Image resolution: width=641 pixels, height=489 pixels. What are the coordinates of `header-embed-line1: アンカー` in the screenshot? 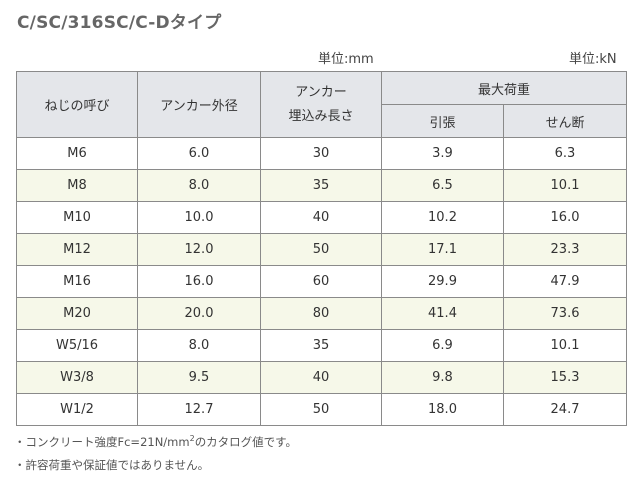 It's located at (321, 92).